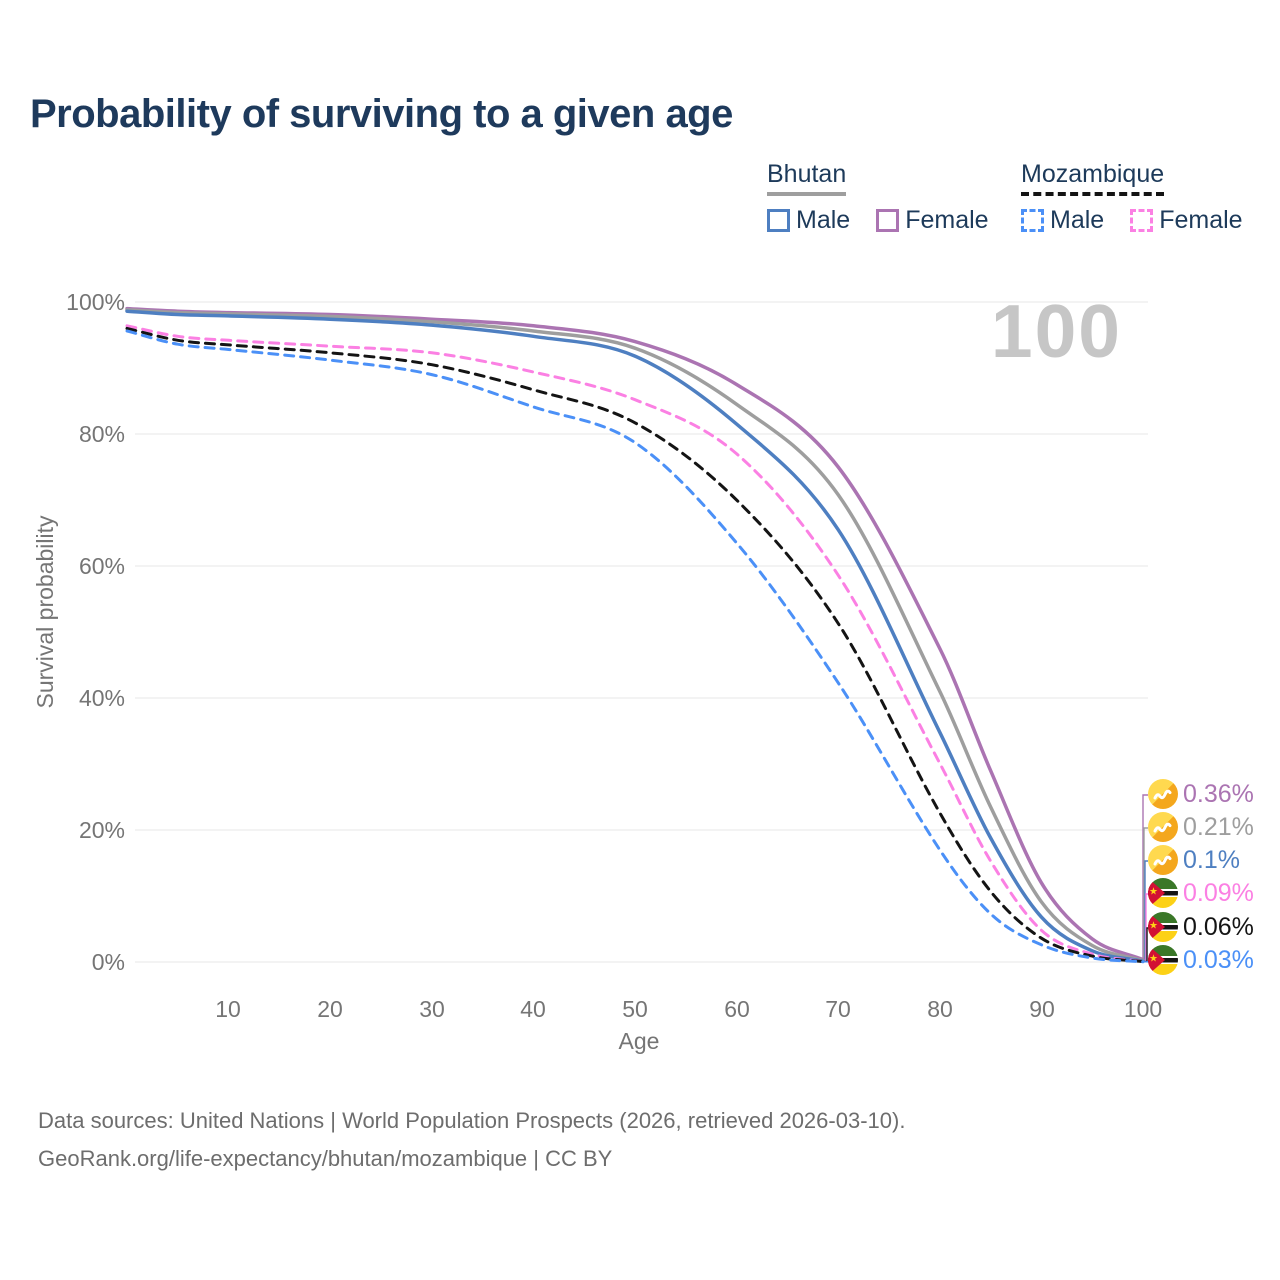  Describe the element at coordinates (940, 1009) in the screenshot. I see `x-tick-80: 80` at that location.